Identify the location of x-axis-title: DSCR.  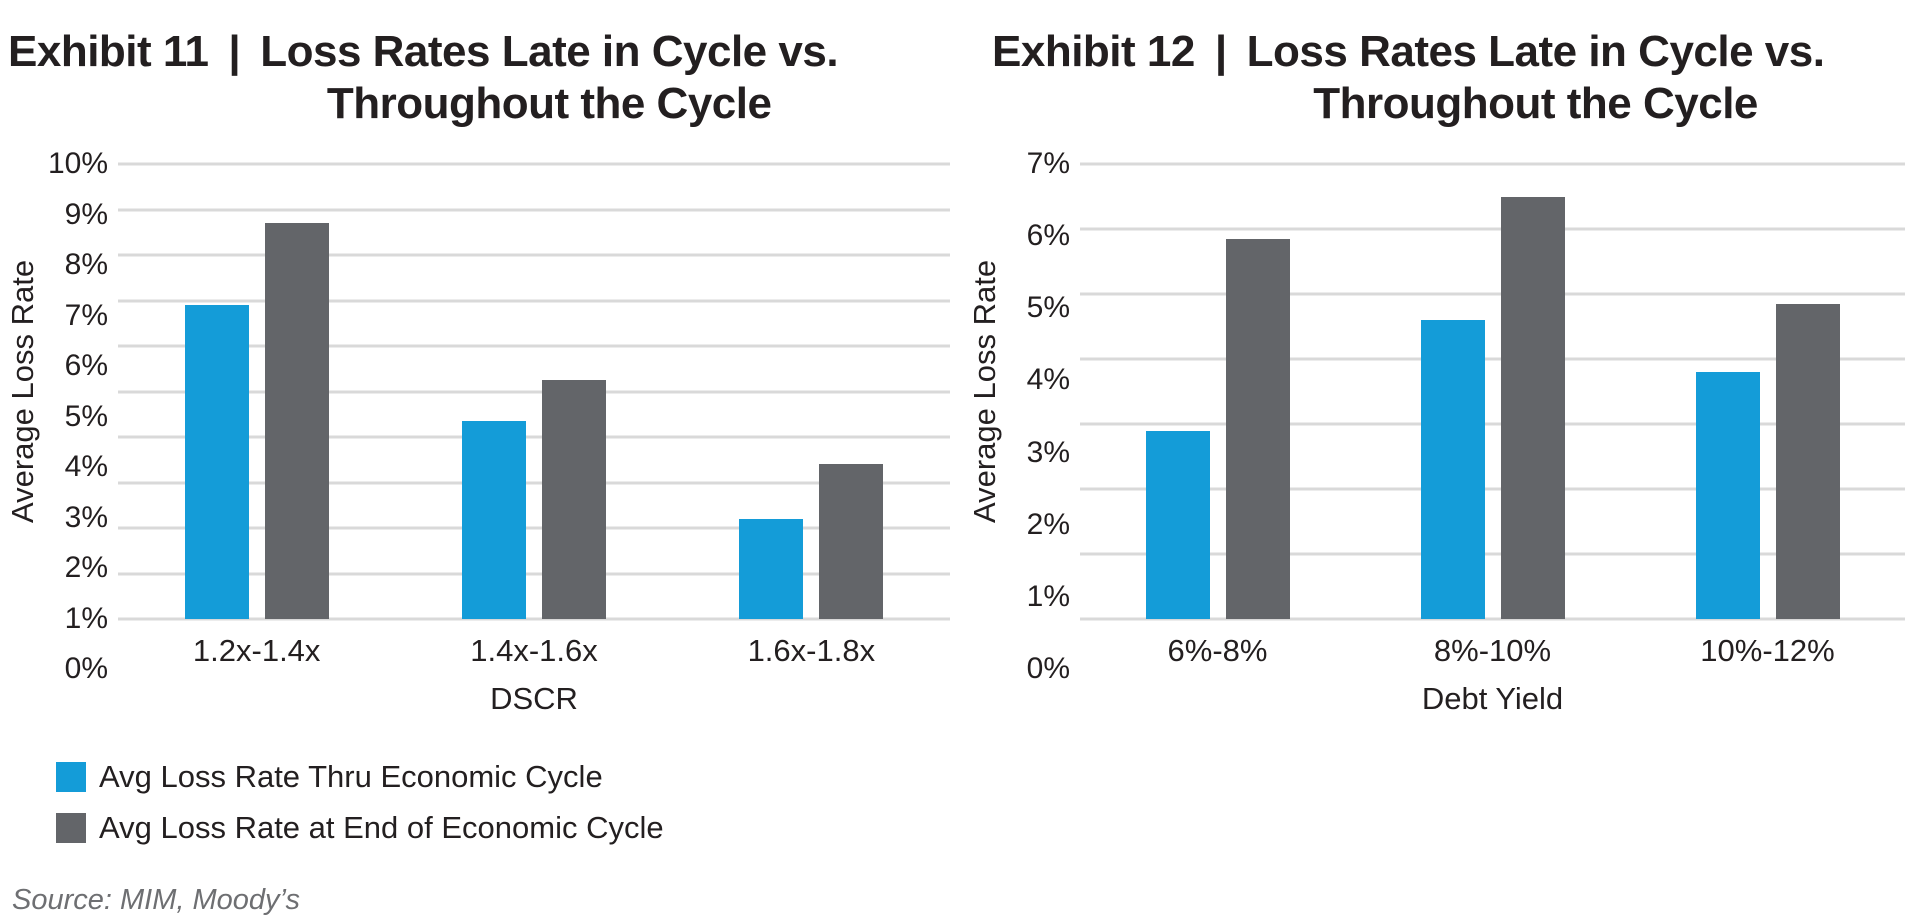
(534, 698).